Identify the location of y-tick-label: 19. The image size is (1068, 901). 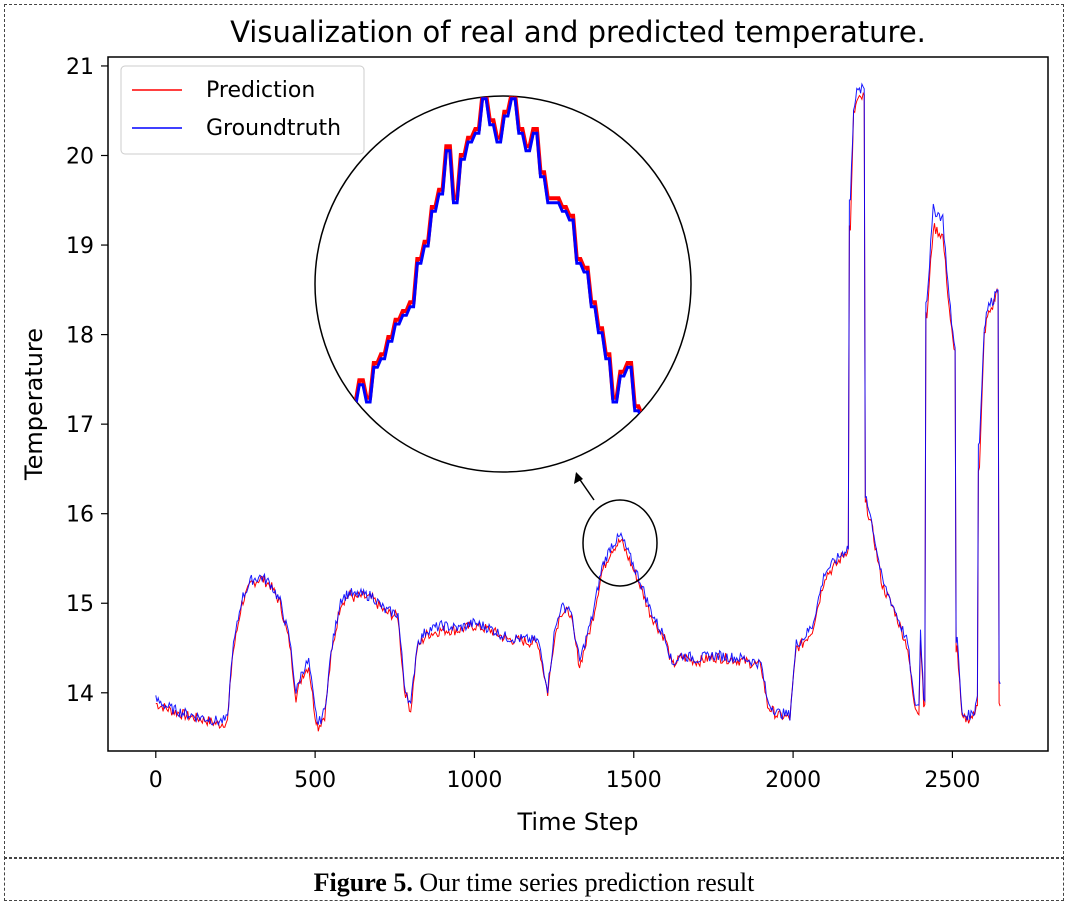
(80, 246).